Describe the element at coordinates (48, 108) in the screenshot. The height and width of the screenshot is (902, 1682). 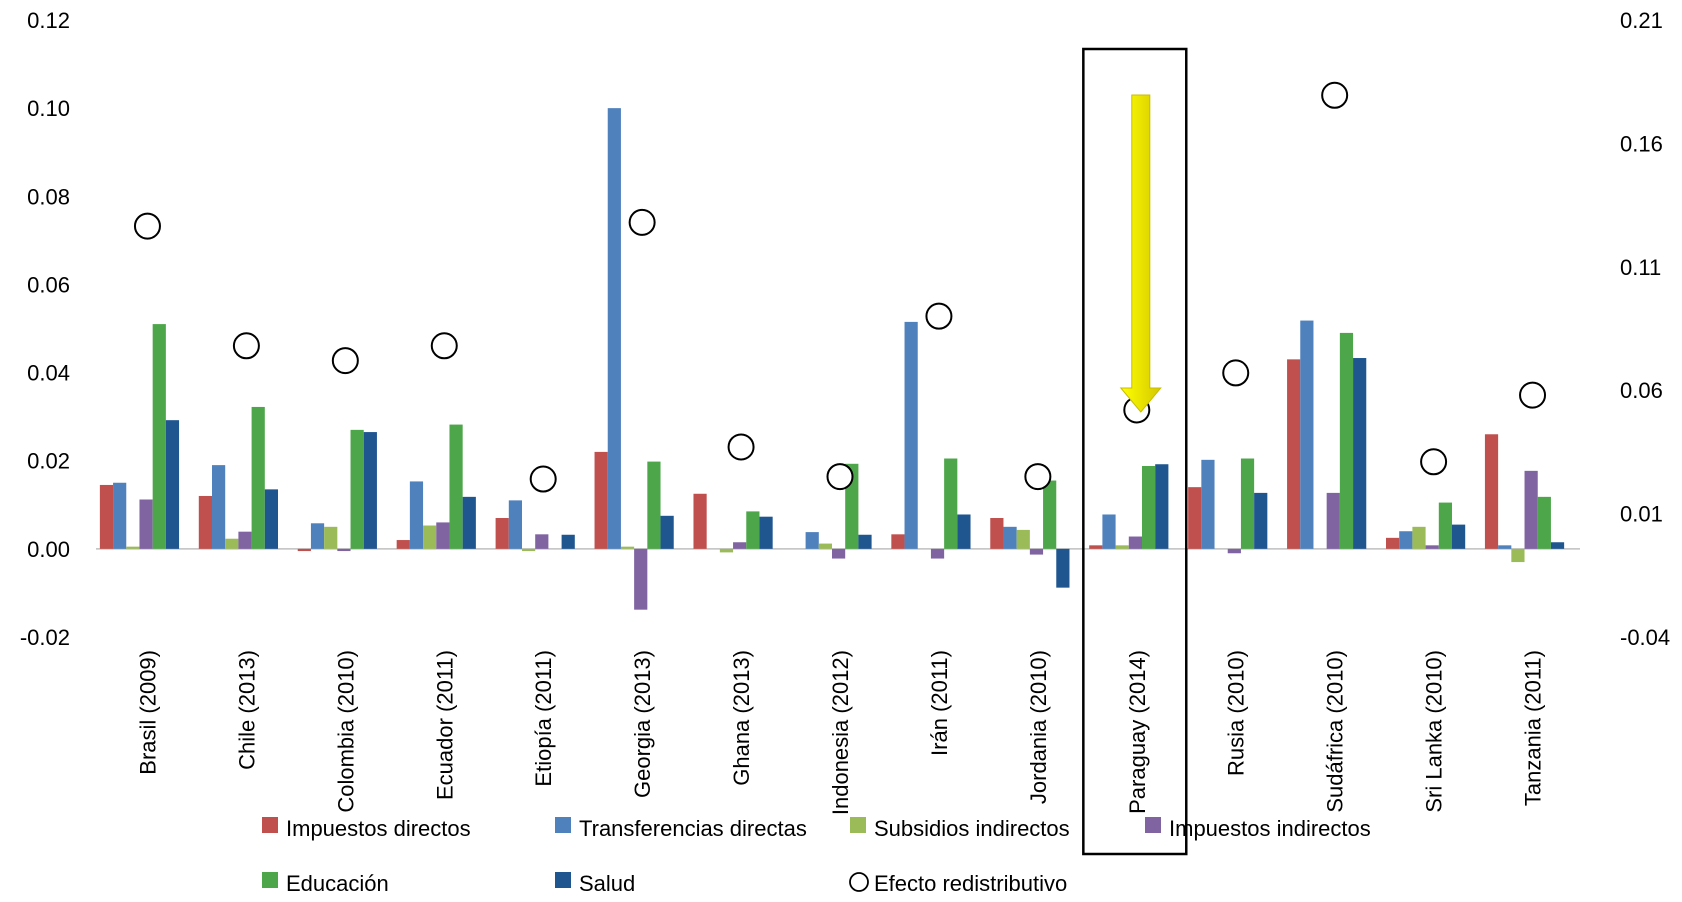
I see `y-tick-label: 0.10` at that location.